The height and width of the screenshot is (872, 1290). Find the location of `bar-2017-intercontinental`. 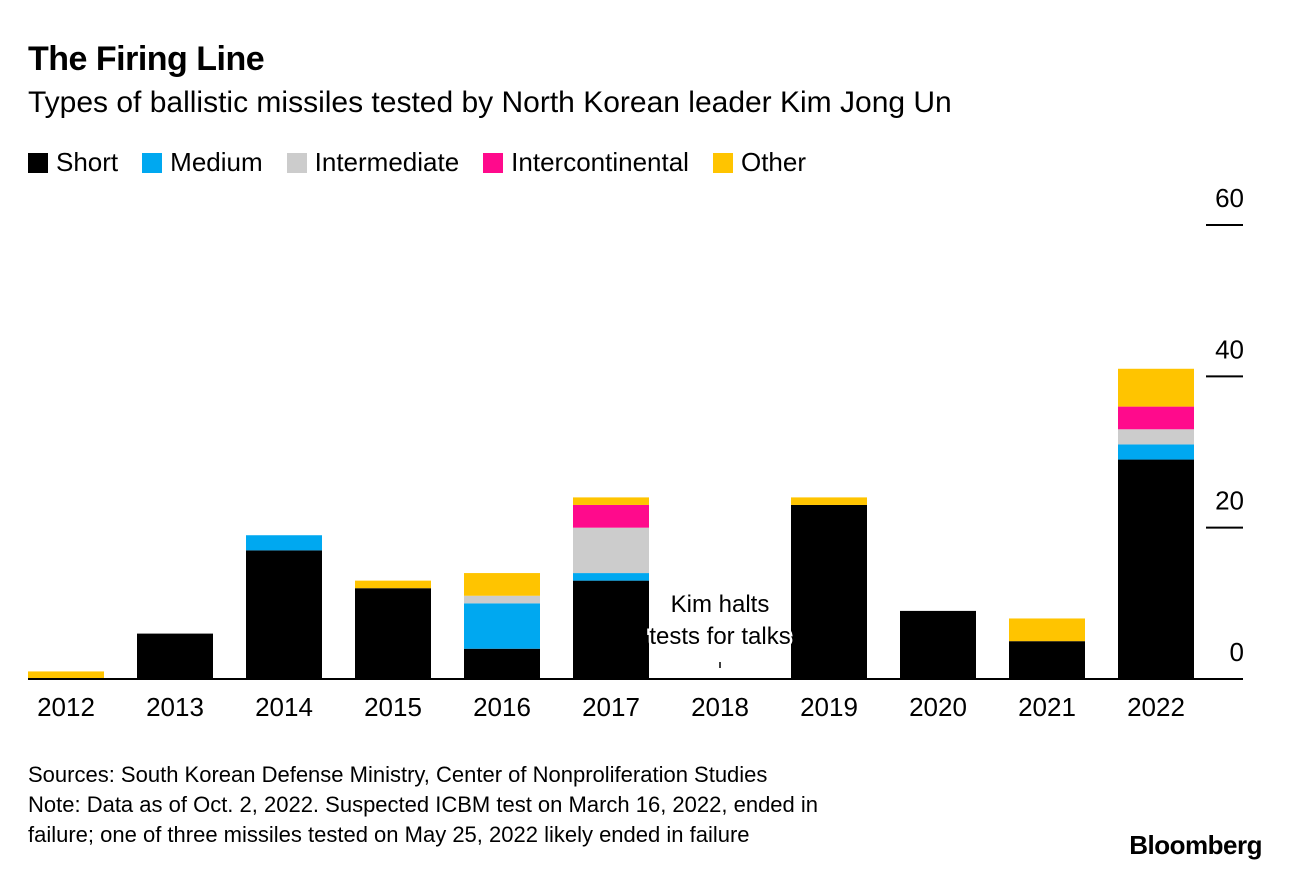

bar-2017-intercontinental is located at coordinates (611, 516).